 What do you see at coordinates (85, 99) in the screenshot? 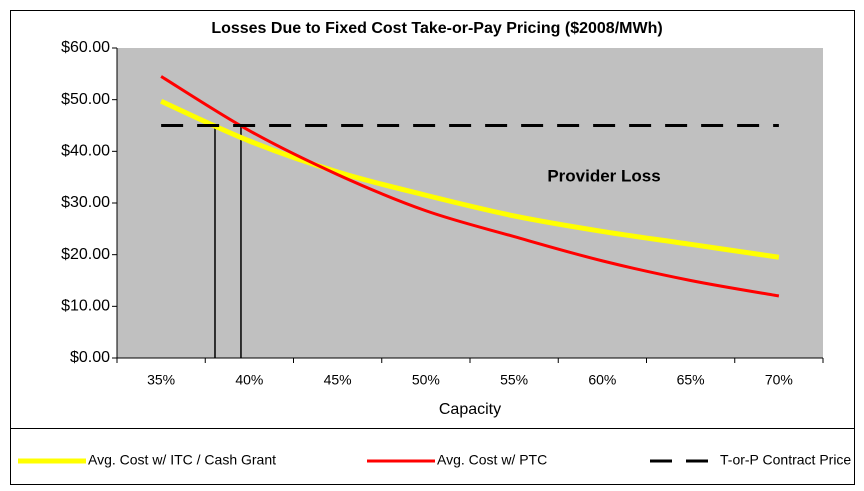
I see `y-tick-label: $50.00` at bounding box center [85, 99].